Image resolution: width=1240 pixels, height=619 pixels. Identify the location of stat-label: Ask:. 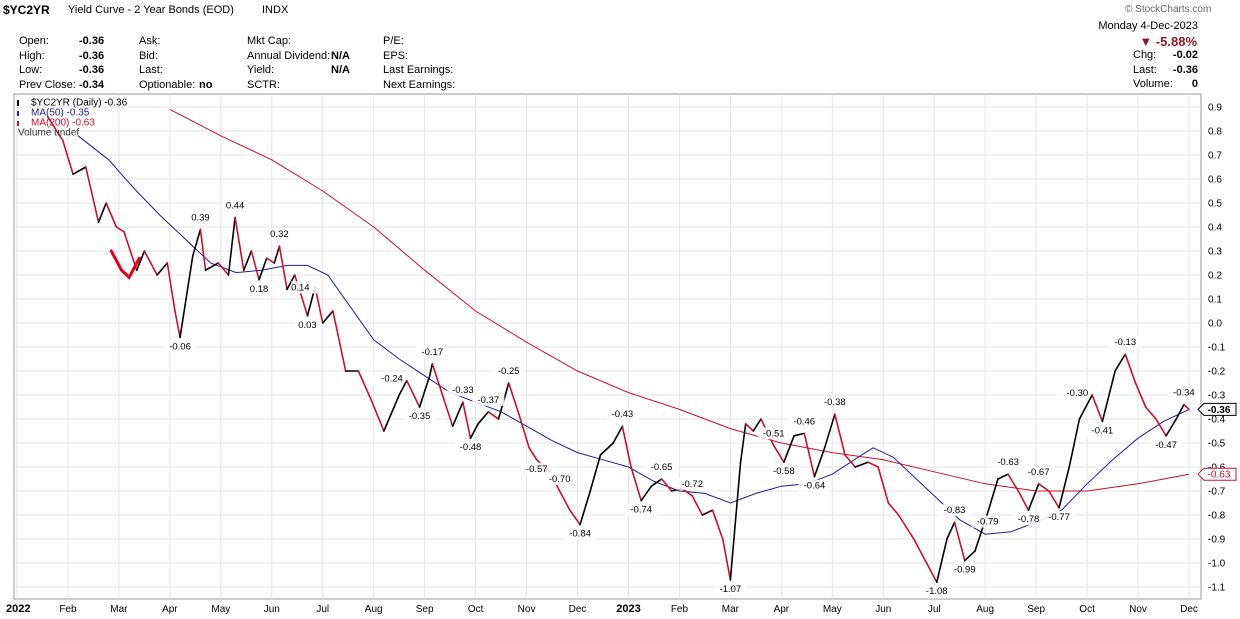
(150, 41).